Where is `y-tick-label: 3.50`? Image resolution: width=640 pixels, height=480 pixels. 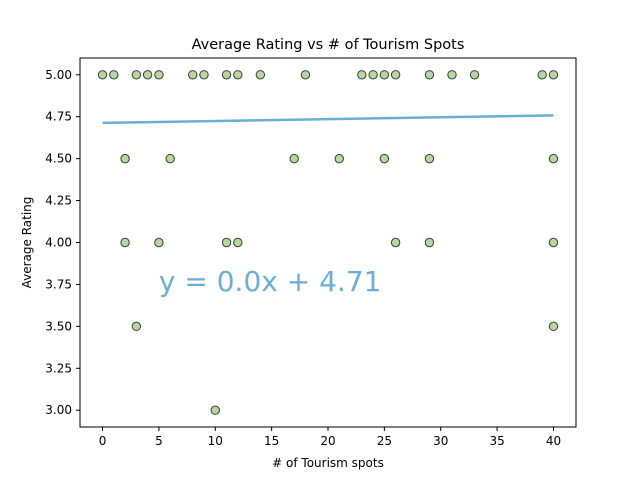
y-tick-label: 3.50 is located at coordinates (58, 326).